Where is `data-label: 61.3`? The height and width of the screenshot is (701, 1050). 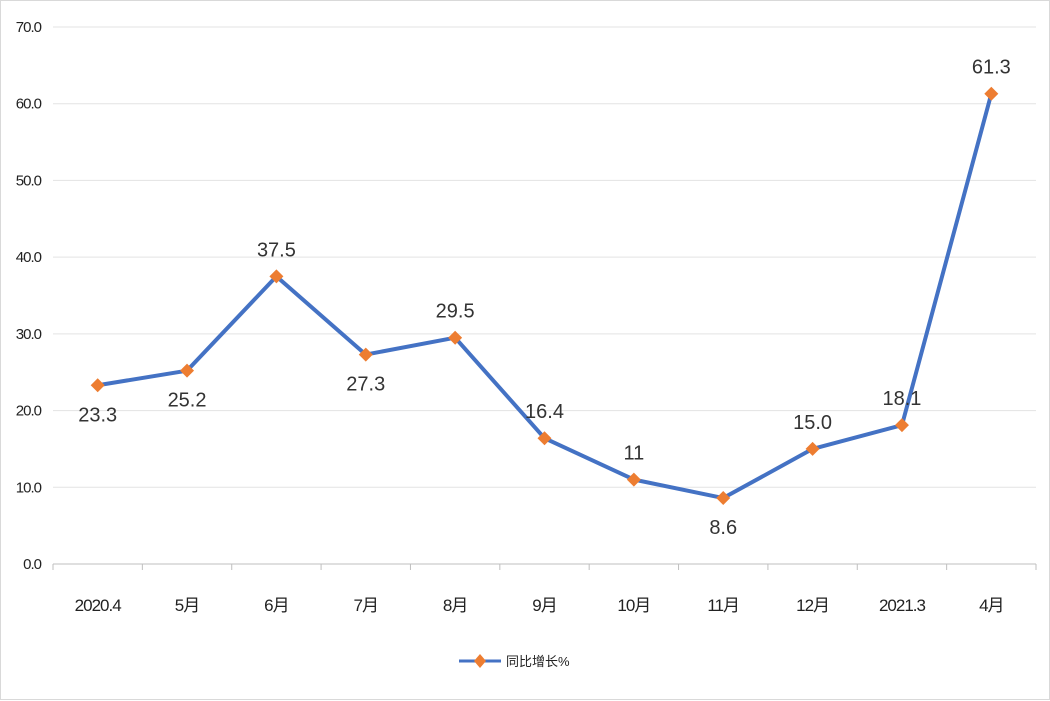 data-label: 61.3 is located at coordinates (991, 68).